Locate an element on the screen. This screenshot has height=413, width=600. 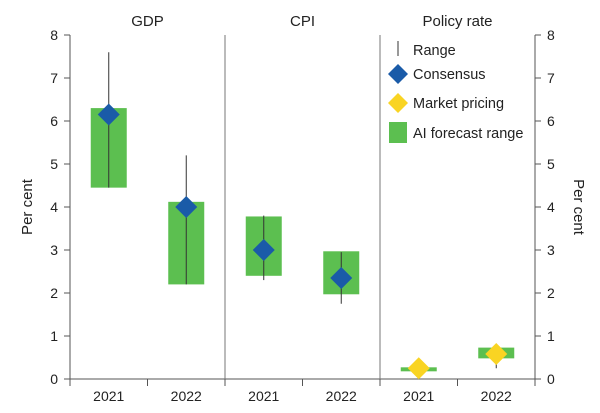
y-tick-label-right: 7 is located at coordinates (551, 78).